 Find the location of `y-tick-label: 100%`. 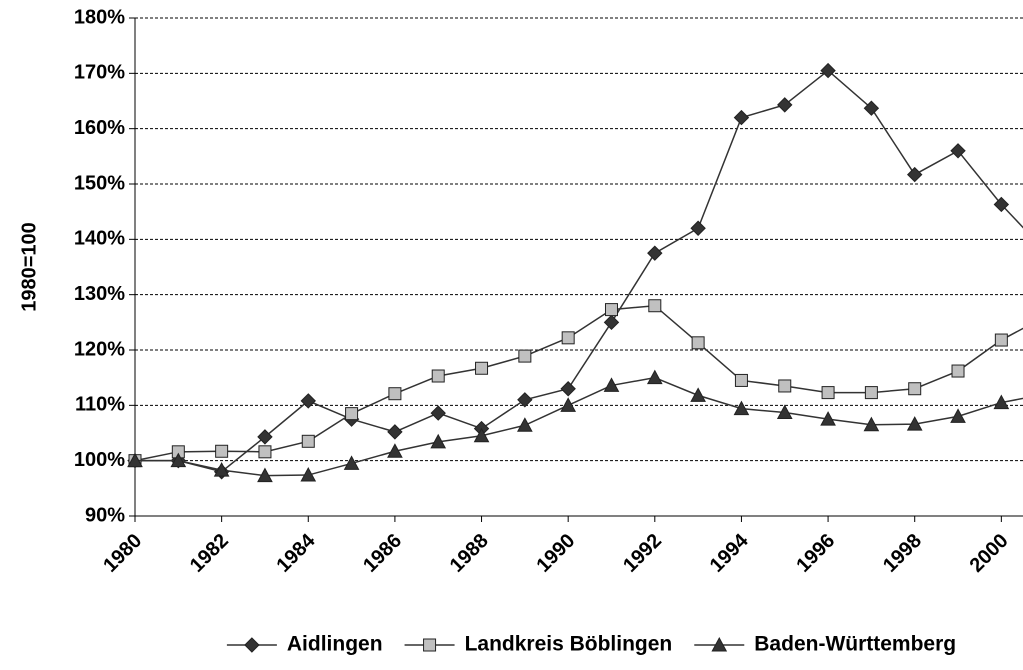

y-tick-label: 100% is located at coordinates (99, 460).